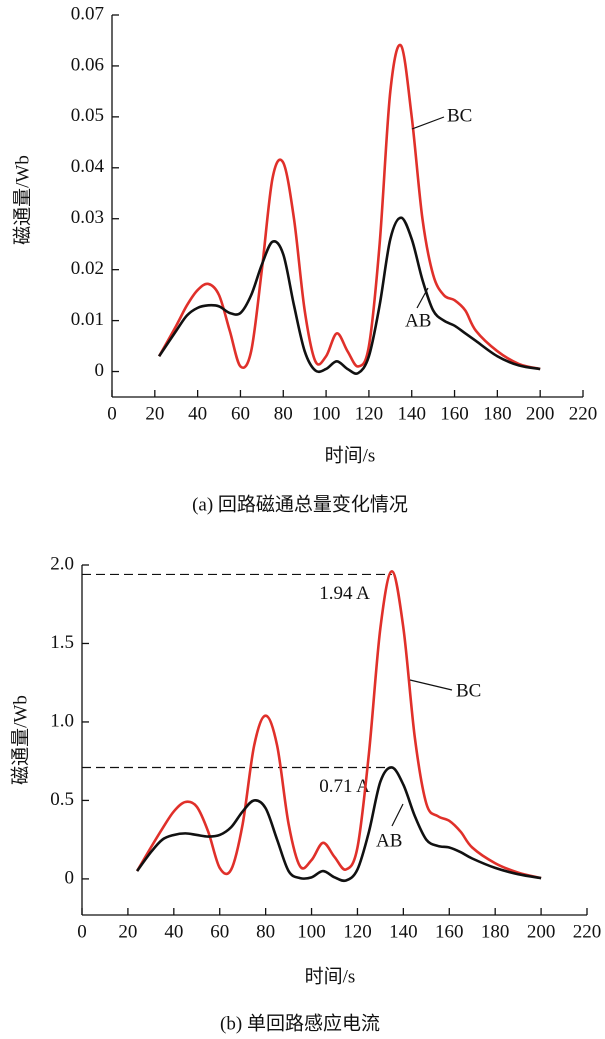 This screenshot has height=1039, width=605. What do you see at coordinates (62, 563) in the screenshot?
I see `y-tick-label: 2.0` at bounding box center [62, 563].